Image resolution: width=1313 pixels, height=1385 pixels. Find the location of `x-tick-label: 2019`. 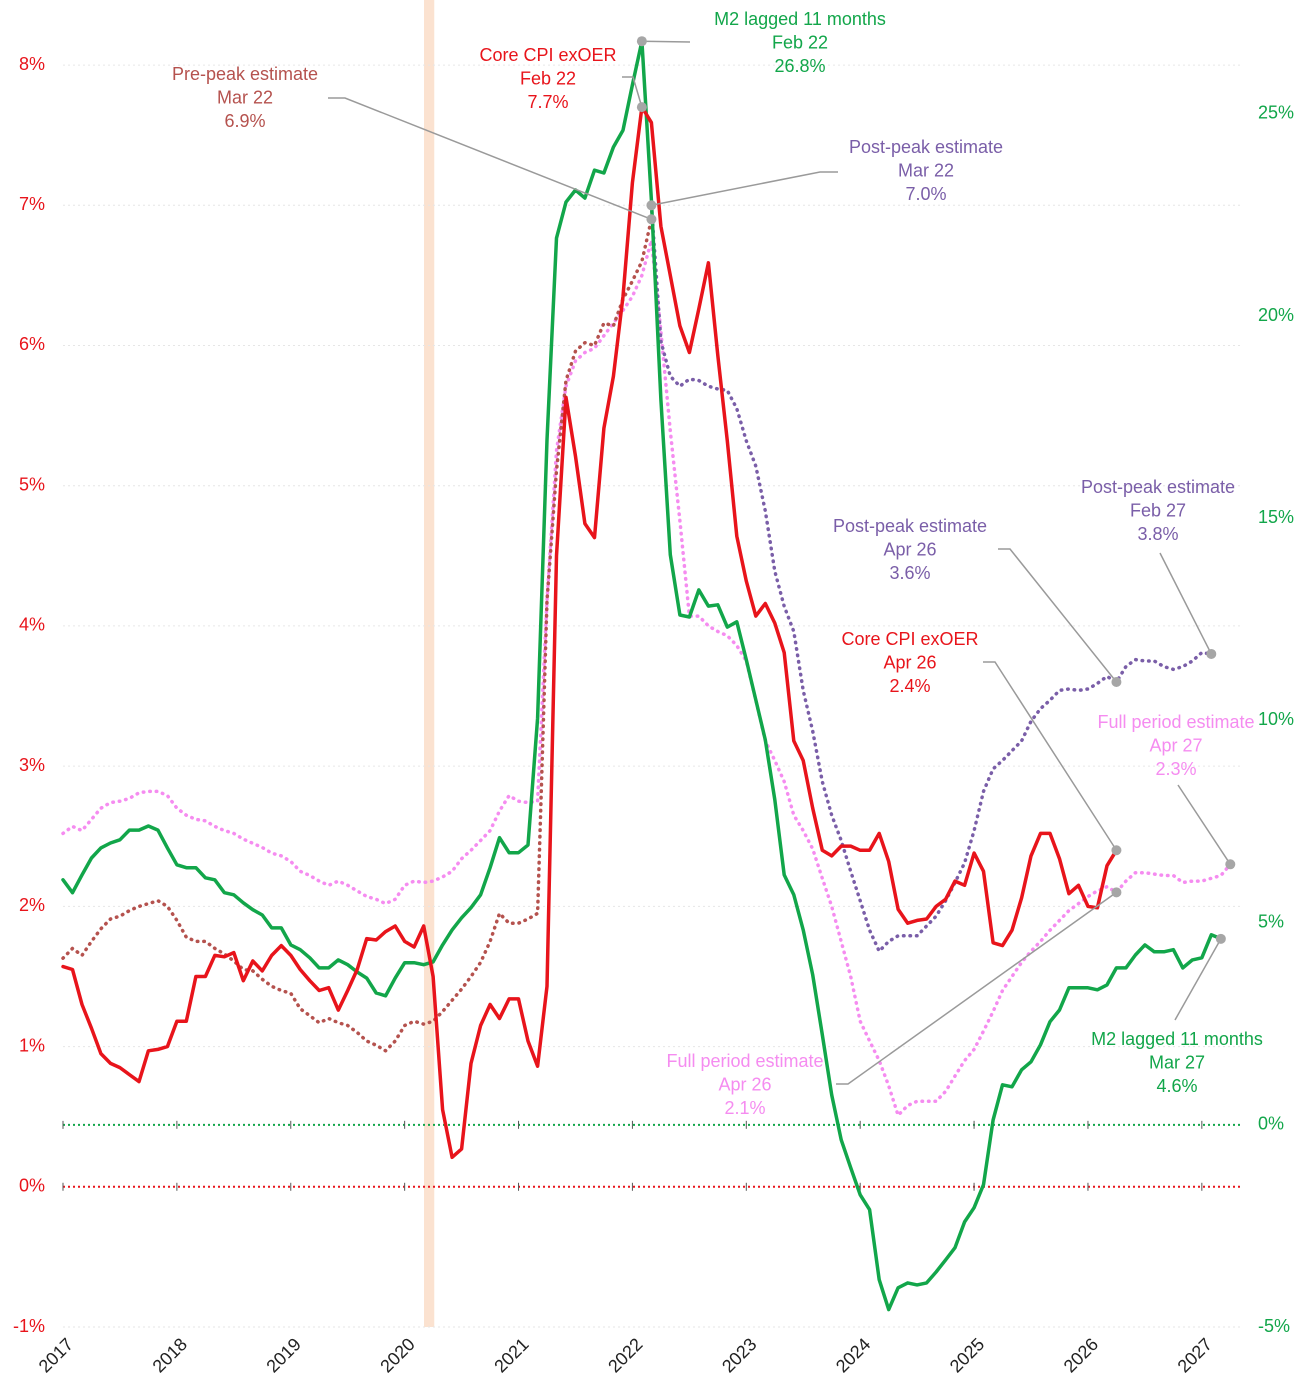

x-tick-label: 2019 is located at coordinates (283, 1355).